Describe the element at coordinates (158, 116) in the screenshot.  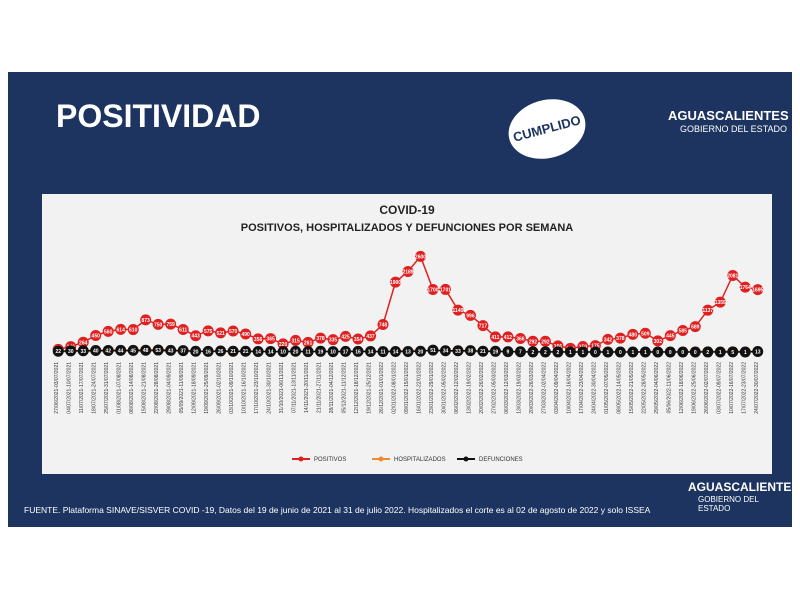
I see `page-title: POSITIVIDAD` at that location.